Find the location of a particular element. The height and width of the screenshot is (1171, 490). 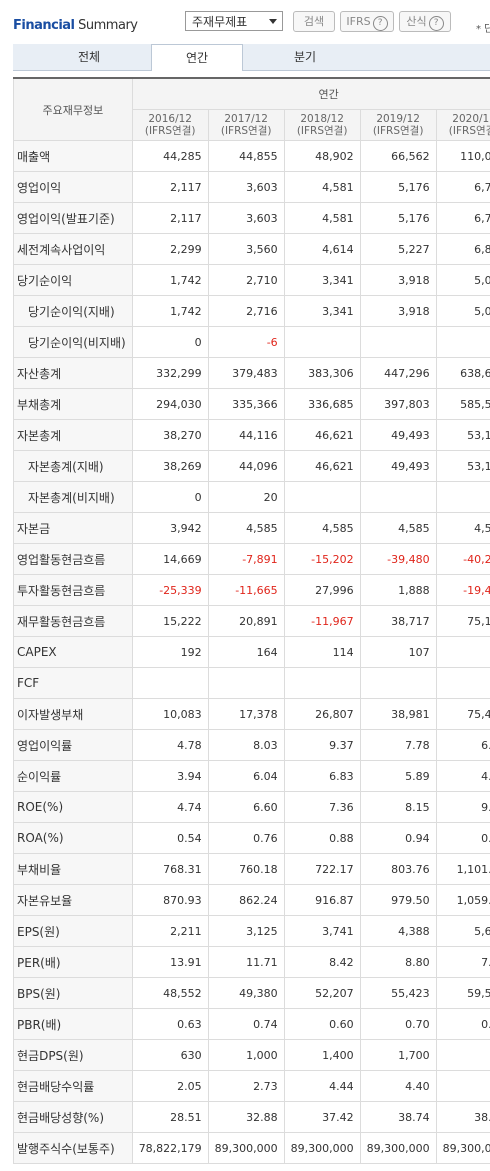

search-button: 검색 is located at coordinates (314, 21).